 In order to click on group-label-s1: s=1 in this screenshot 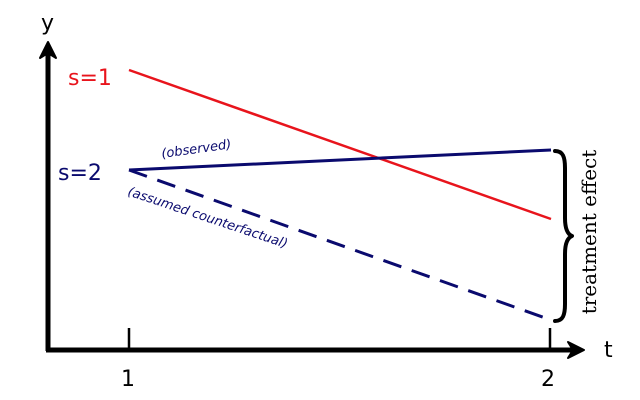, I will do `click(90, 78)`.